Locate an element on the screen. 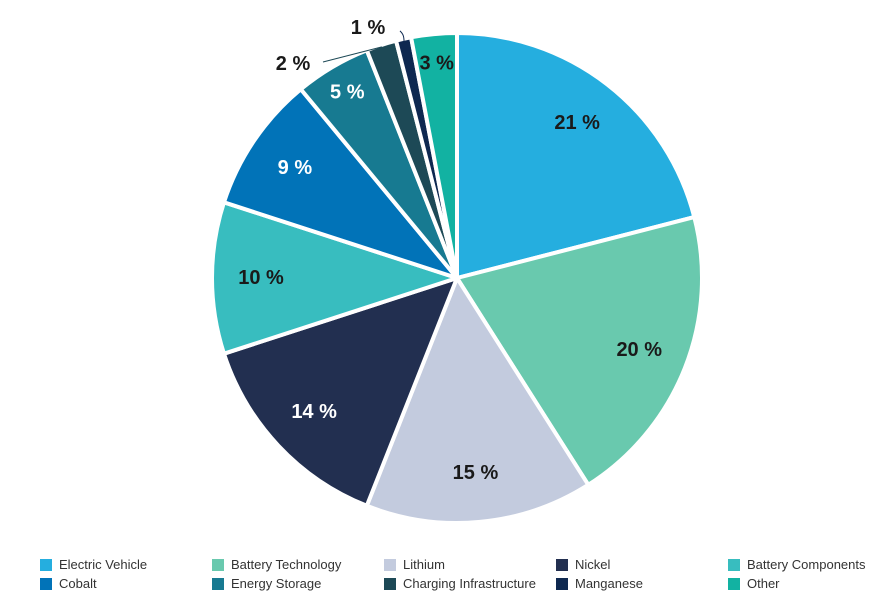 Image resolution: width=875 pixels, height=608 pixels. legend-item: Battery Technology is located at coordinates (298, 564).